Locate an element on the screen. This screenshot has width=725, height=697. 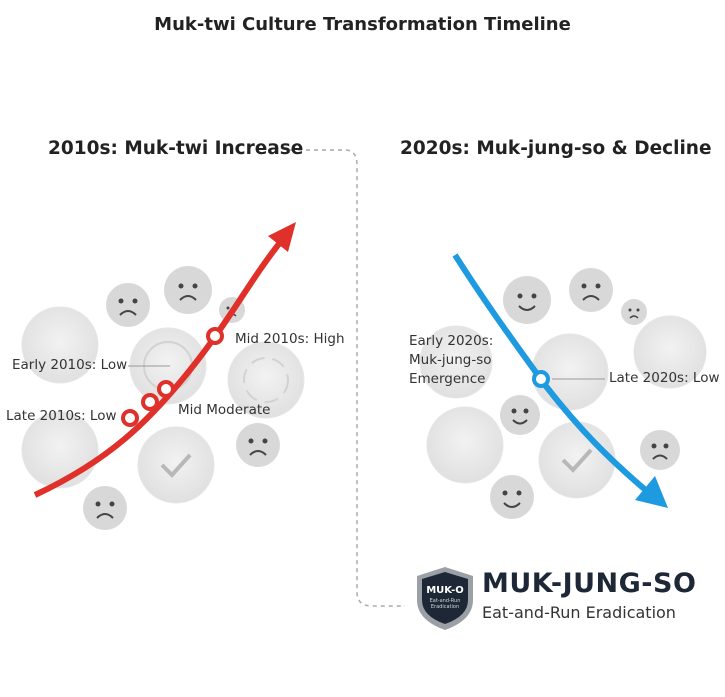
logo-subtitle: Eat-and-Run Eradication is located at coordinates (579, 612).